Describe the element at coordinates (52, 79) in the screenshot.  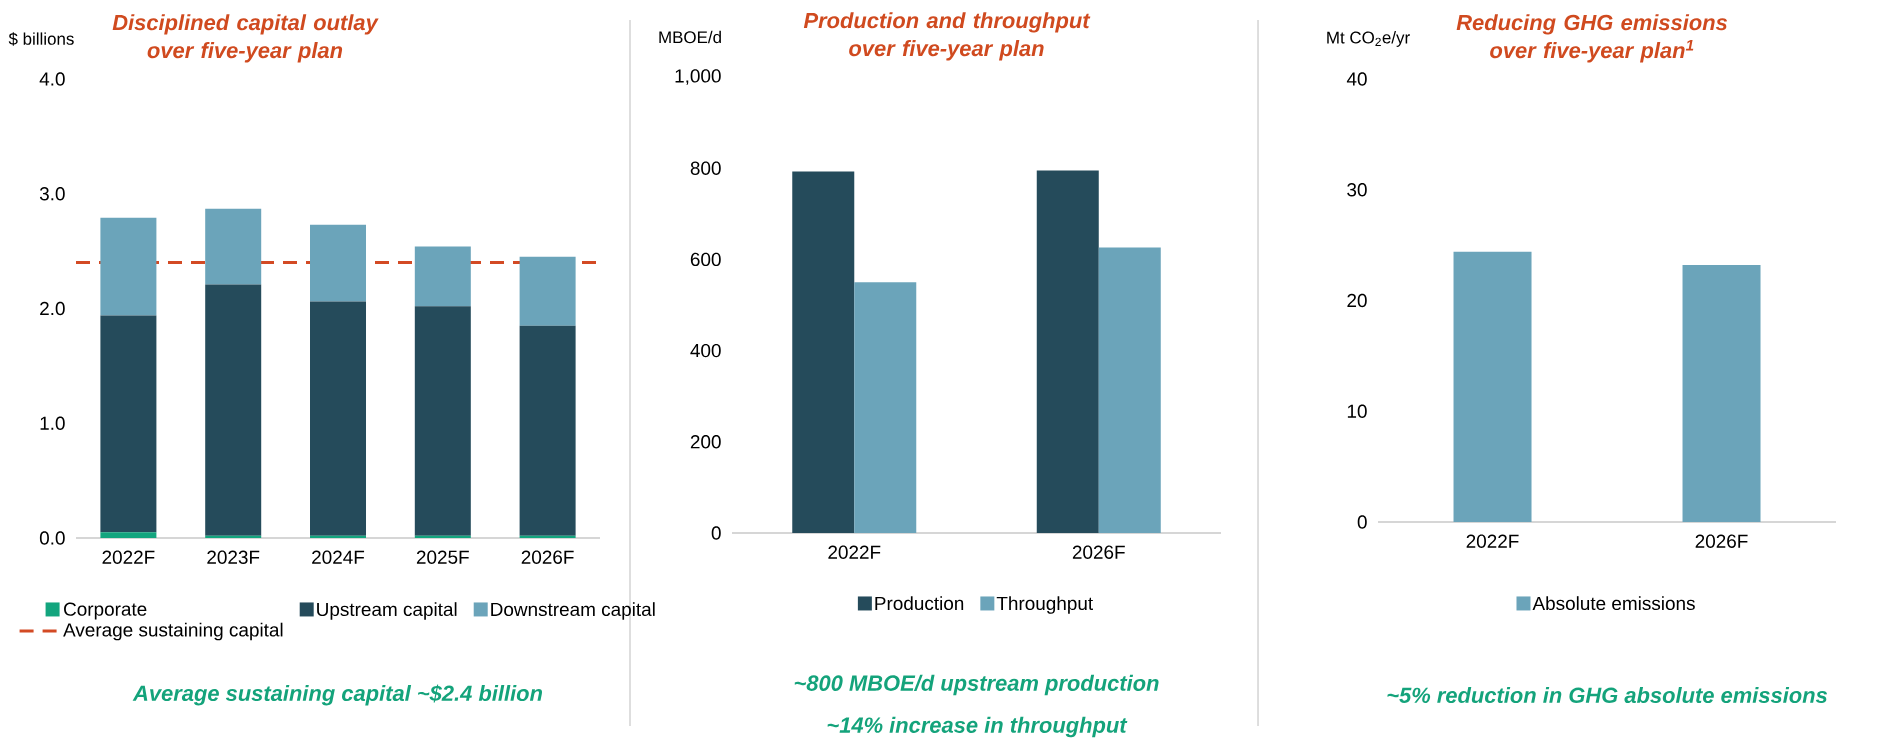
I see `y-tick-label: 4.0` at that location.